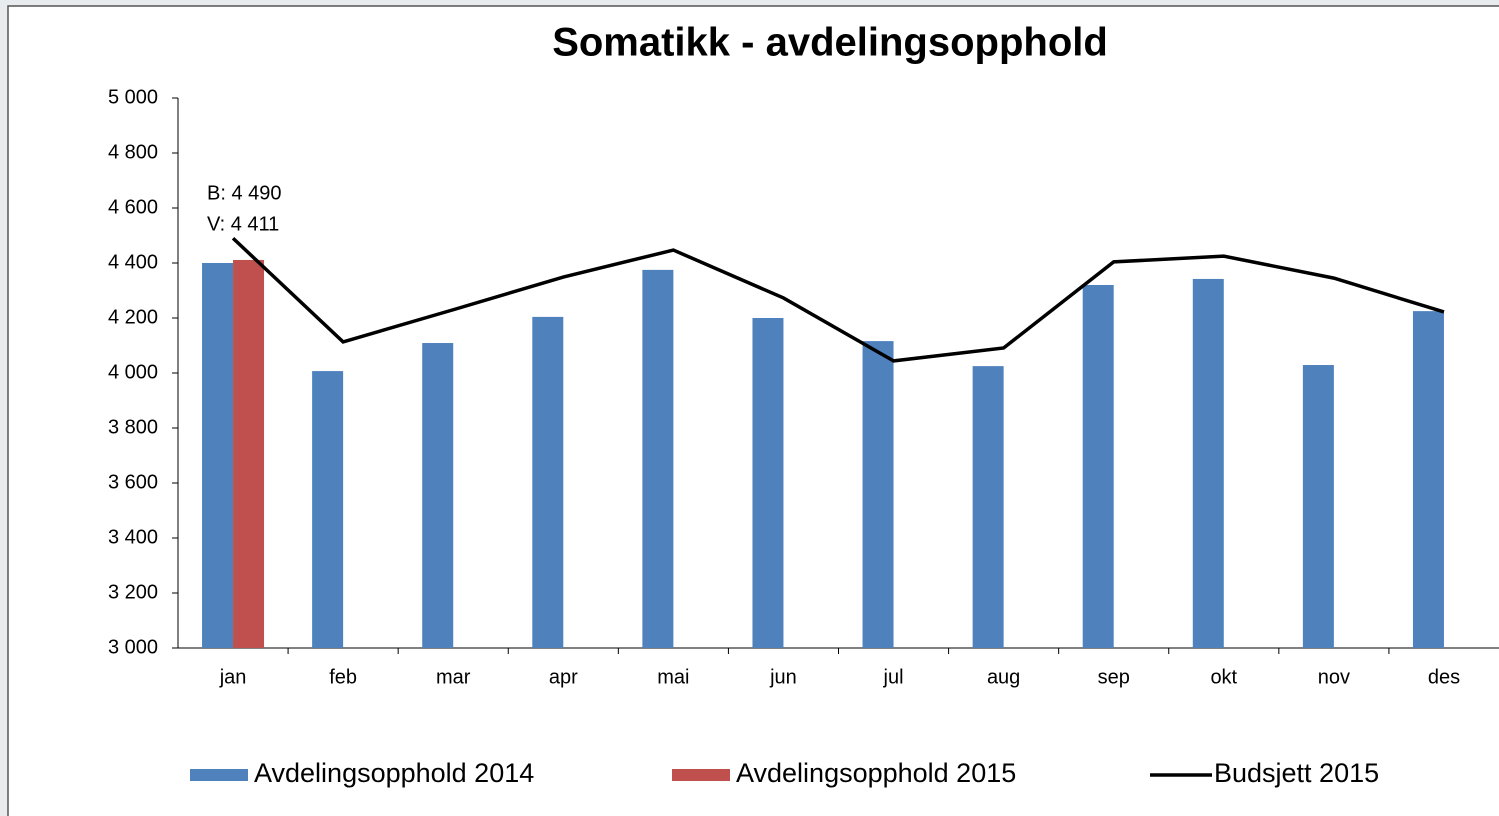  I want to click on x-tick-label: jan, so click(233, 677).